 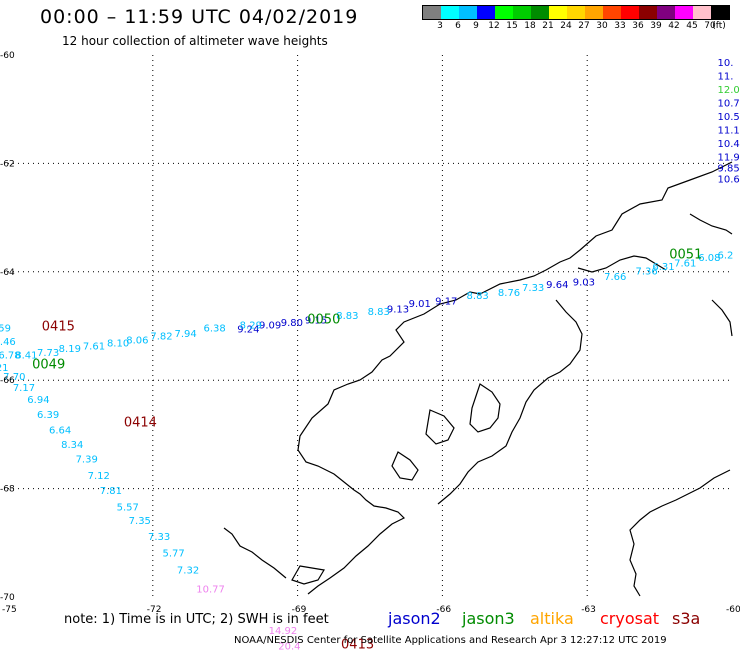 I want to click on color-legend: 3 6 9 12 15 18 21 24 27 30 33 36 39 42 45 70 (ft), so click(x=576, y=19).